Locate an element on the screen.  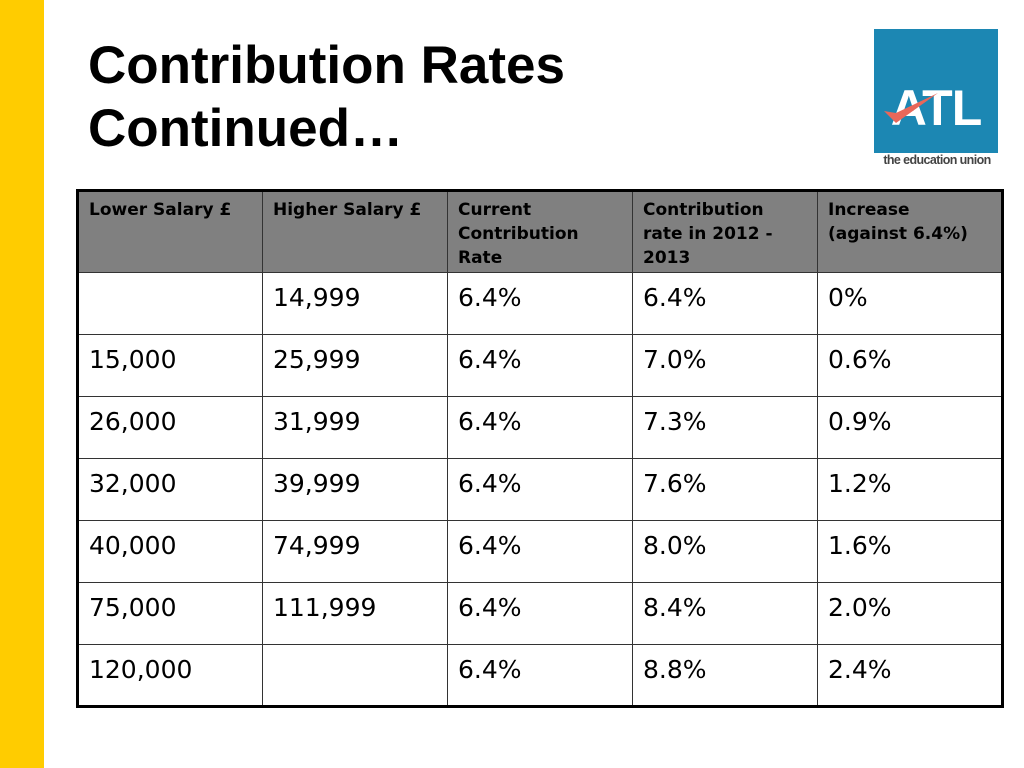
cell-lower-salary: 26,000 is located at coordinates (170, 427).